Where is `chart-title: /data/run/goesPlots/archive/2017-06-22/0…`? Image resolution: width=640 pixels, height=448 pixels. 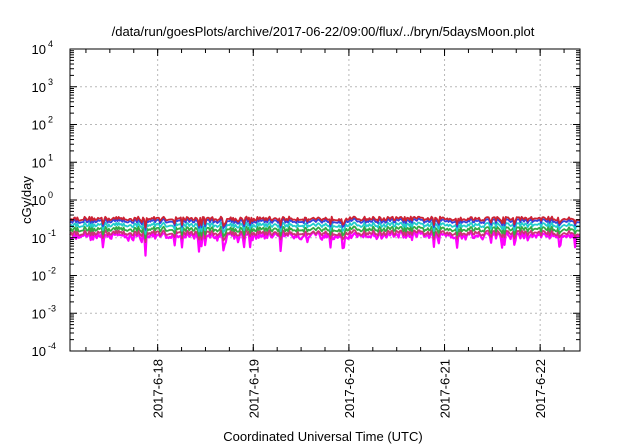
chart-title: /data/run/goesPlots/archive/2017-06-22/0… is located at coordinates (323, 31).